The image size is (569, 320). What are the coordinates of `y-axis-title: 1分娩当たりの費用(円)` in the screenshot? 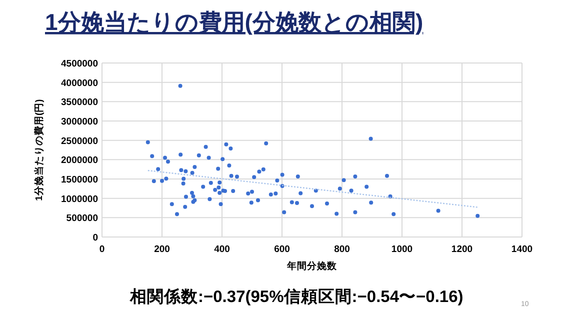 It's located at (39, 150).